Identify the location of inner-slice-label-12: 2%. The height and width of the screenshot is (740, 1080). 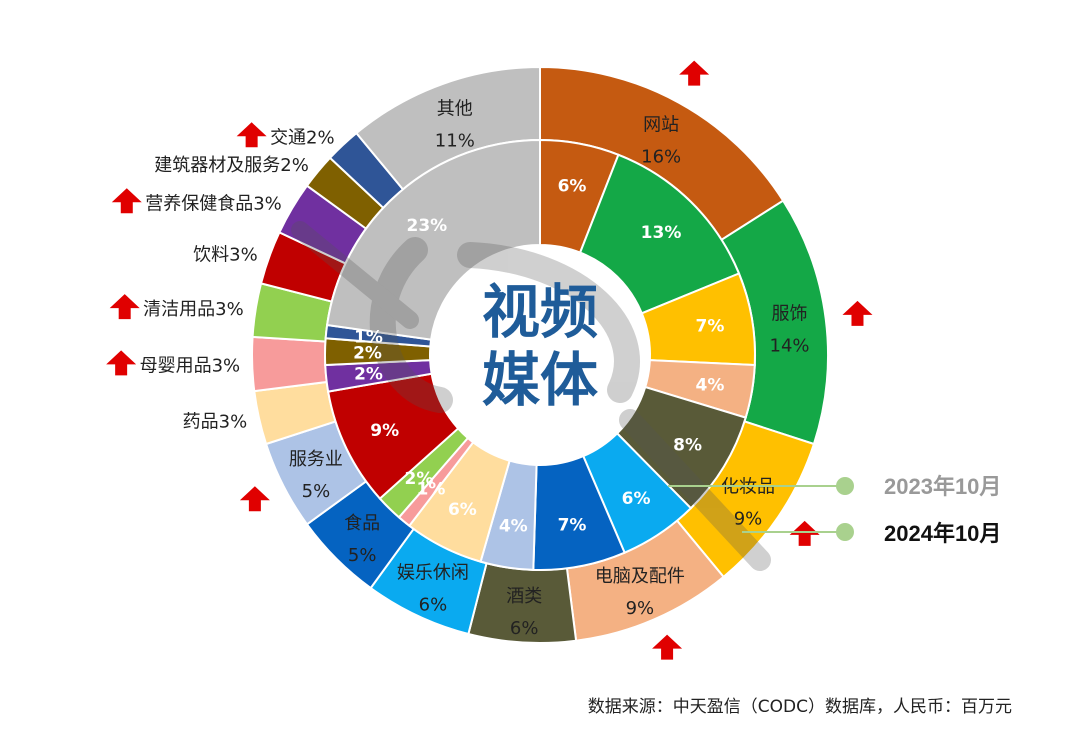
(368, 375).